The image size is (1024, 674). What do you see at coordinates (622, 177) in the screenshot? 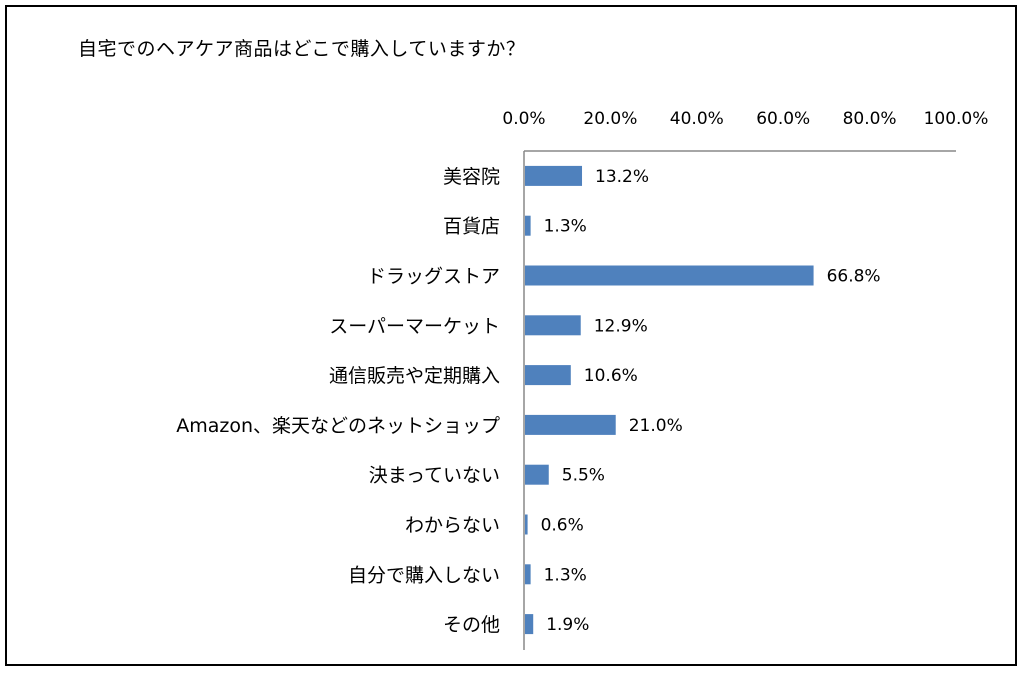
I see `value-label: 13.2%` at bounding box center [622, 177].